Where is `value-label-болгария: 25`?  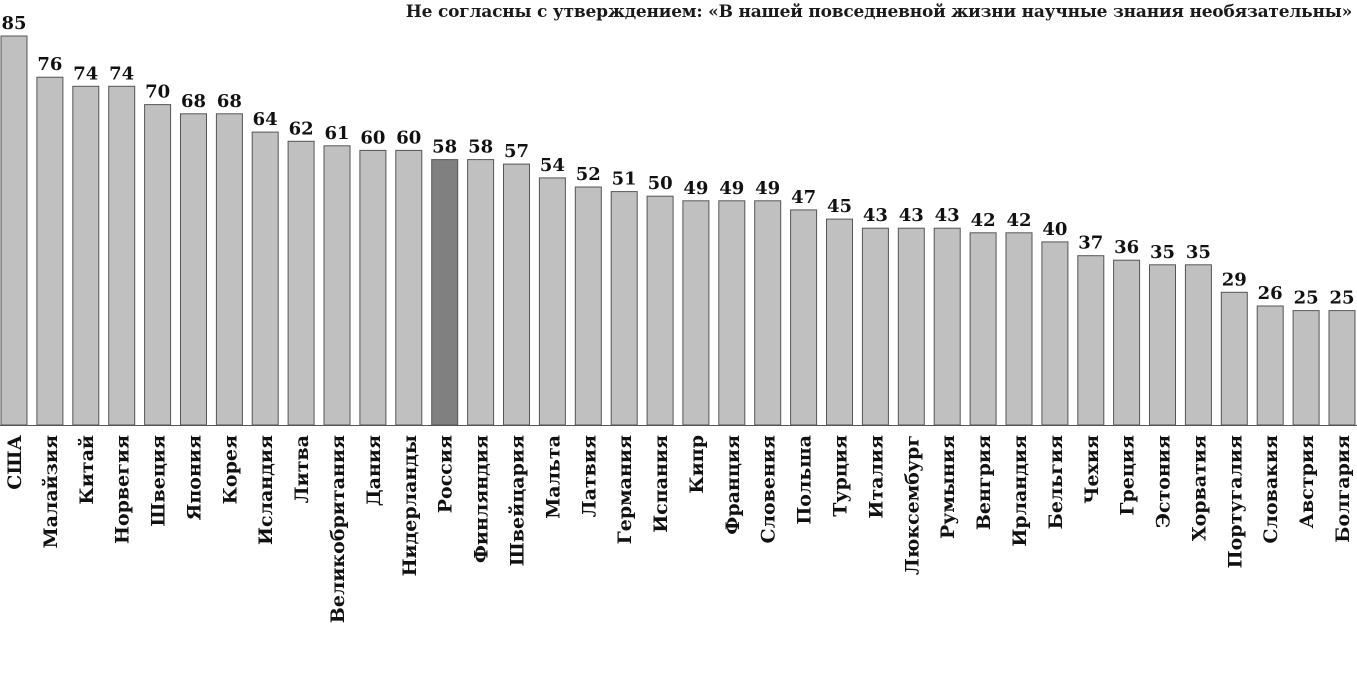 value-label-болгария: 25 is located at coordinates (1341, 298).